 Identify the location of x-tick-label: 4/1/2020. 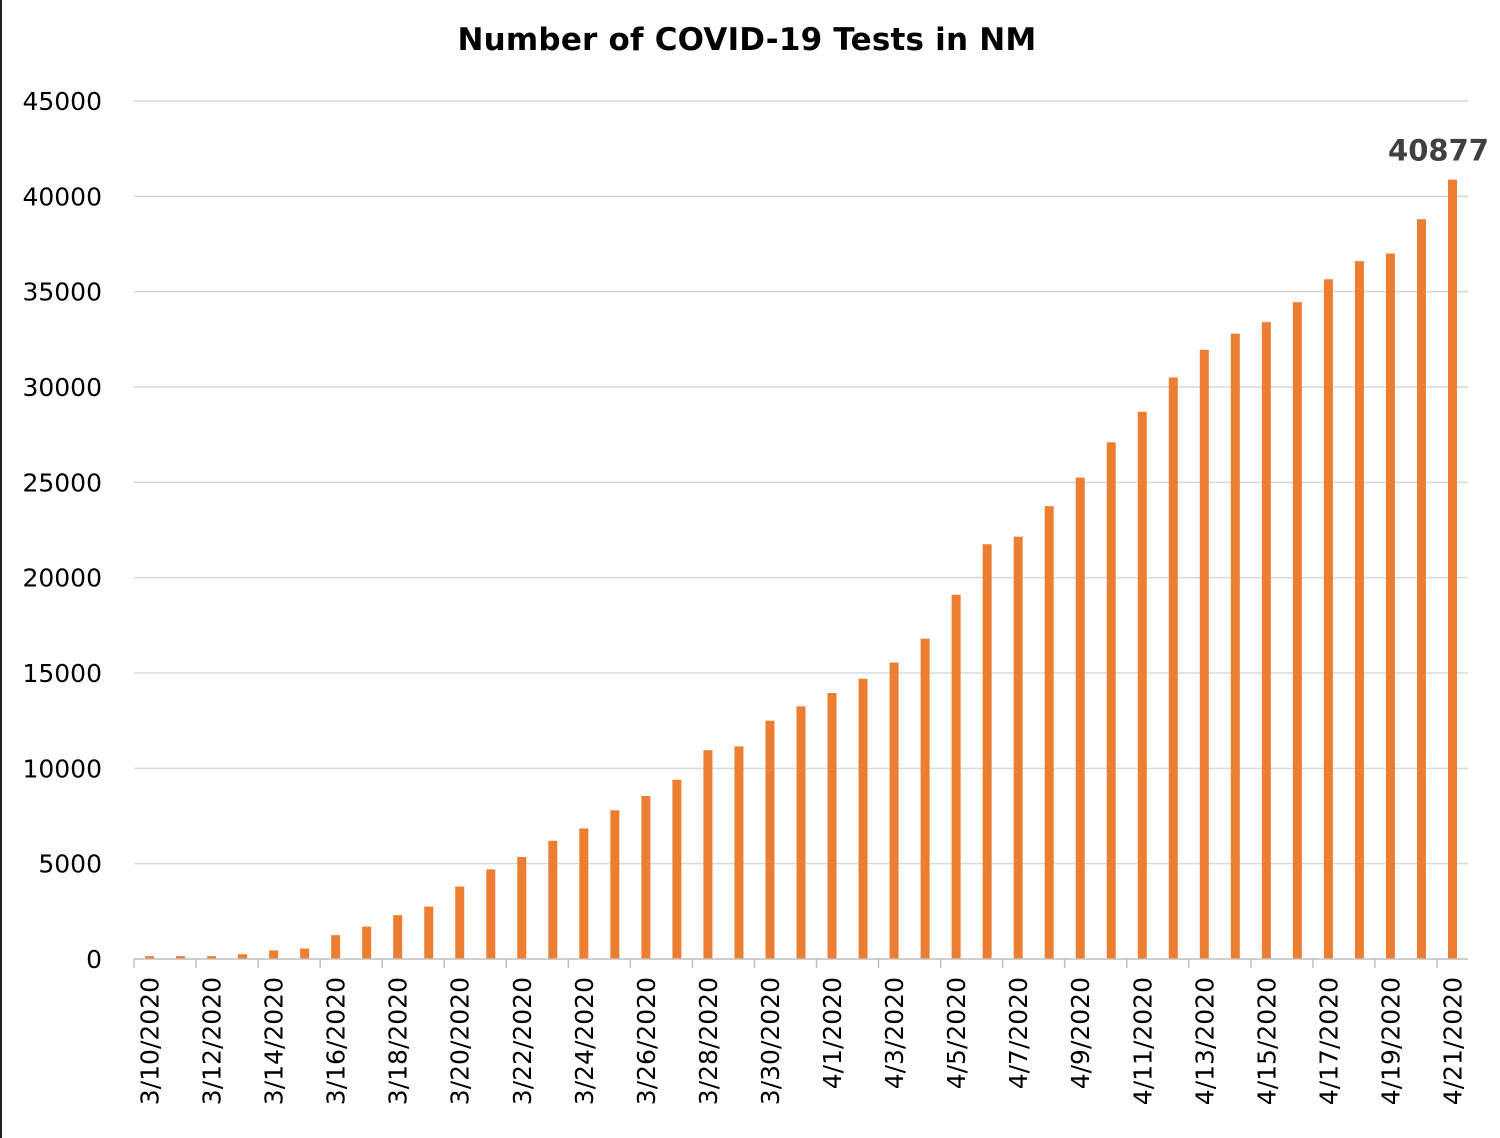
(832, 1033).